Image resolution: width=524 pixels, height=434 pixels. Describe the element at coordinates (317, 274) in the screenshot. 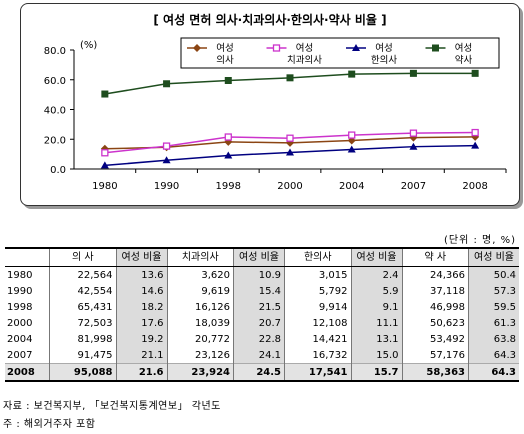

I see `table-cell: 3,015` at that location.